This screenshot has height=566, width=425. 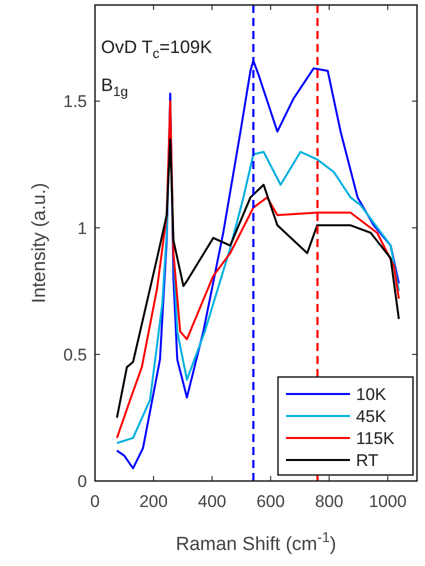 What do you see at coordinates (367, 460) in the screenshot?
I see `legend-label: RT` at bounding box center [367, 460].